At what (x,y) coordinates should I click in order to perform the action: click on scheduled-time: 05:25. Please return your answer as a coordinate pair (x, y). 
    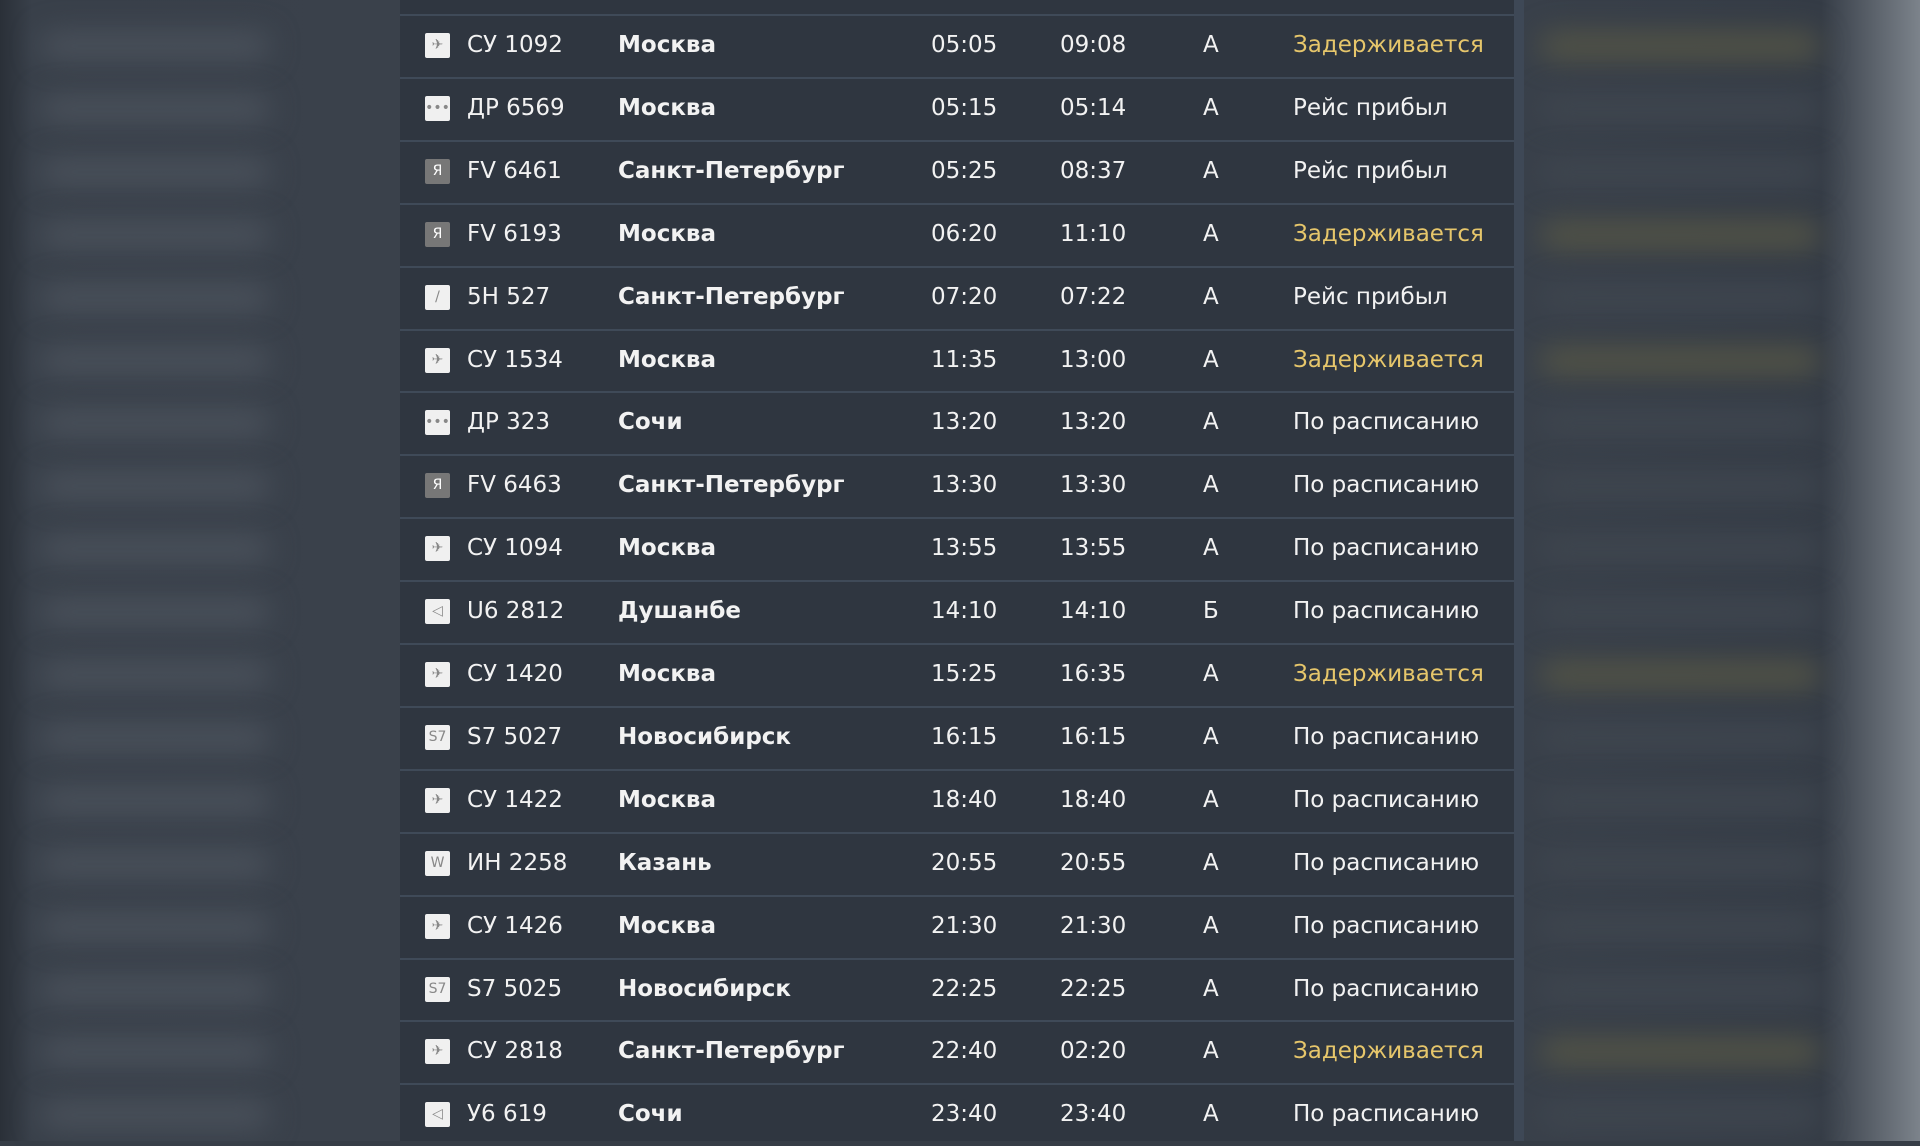
    Looking at the image, I should click on (964, 170).